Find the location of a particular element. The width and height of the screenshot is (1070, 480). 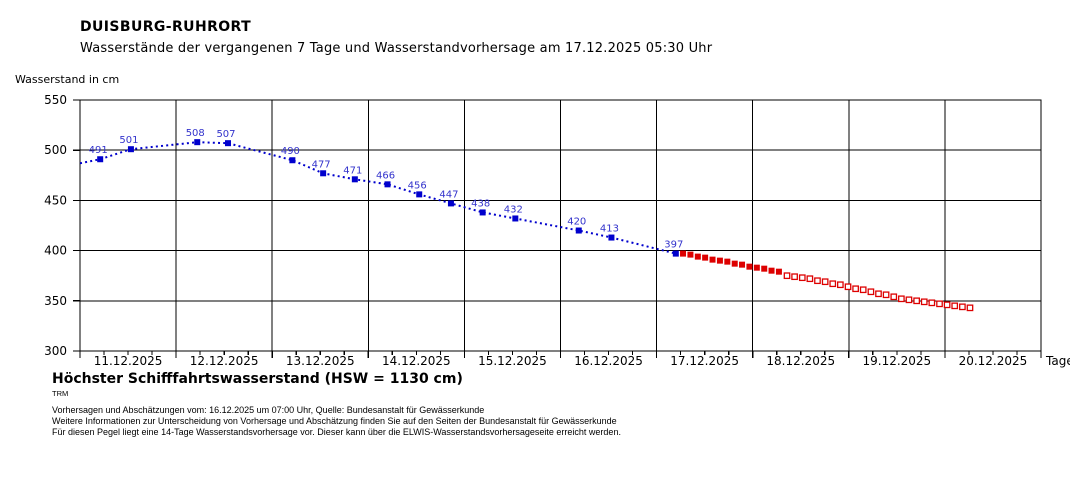

x-tick-label: 19.12.2025 is located at coordinates (896, 361).